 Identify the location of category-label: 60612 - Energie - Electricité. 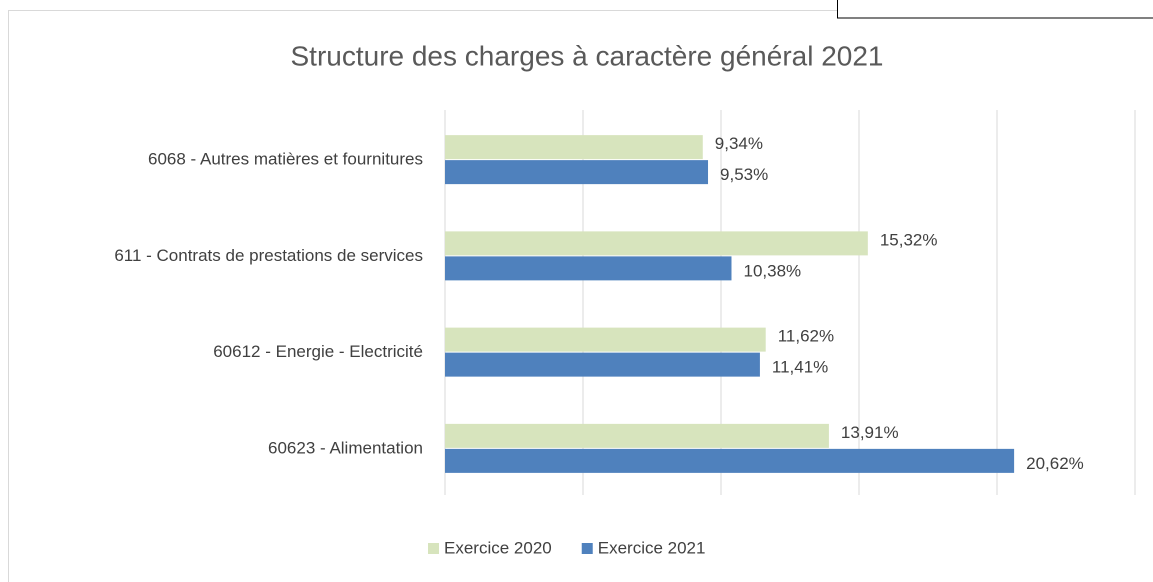
(318, 351).